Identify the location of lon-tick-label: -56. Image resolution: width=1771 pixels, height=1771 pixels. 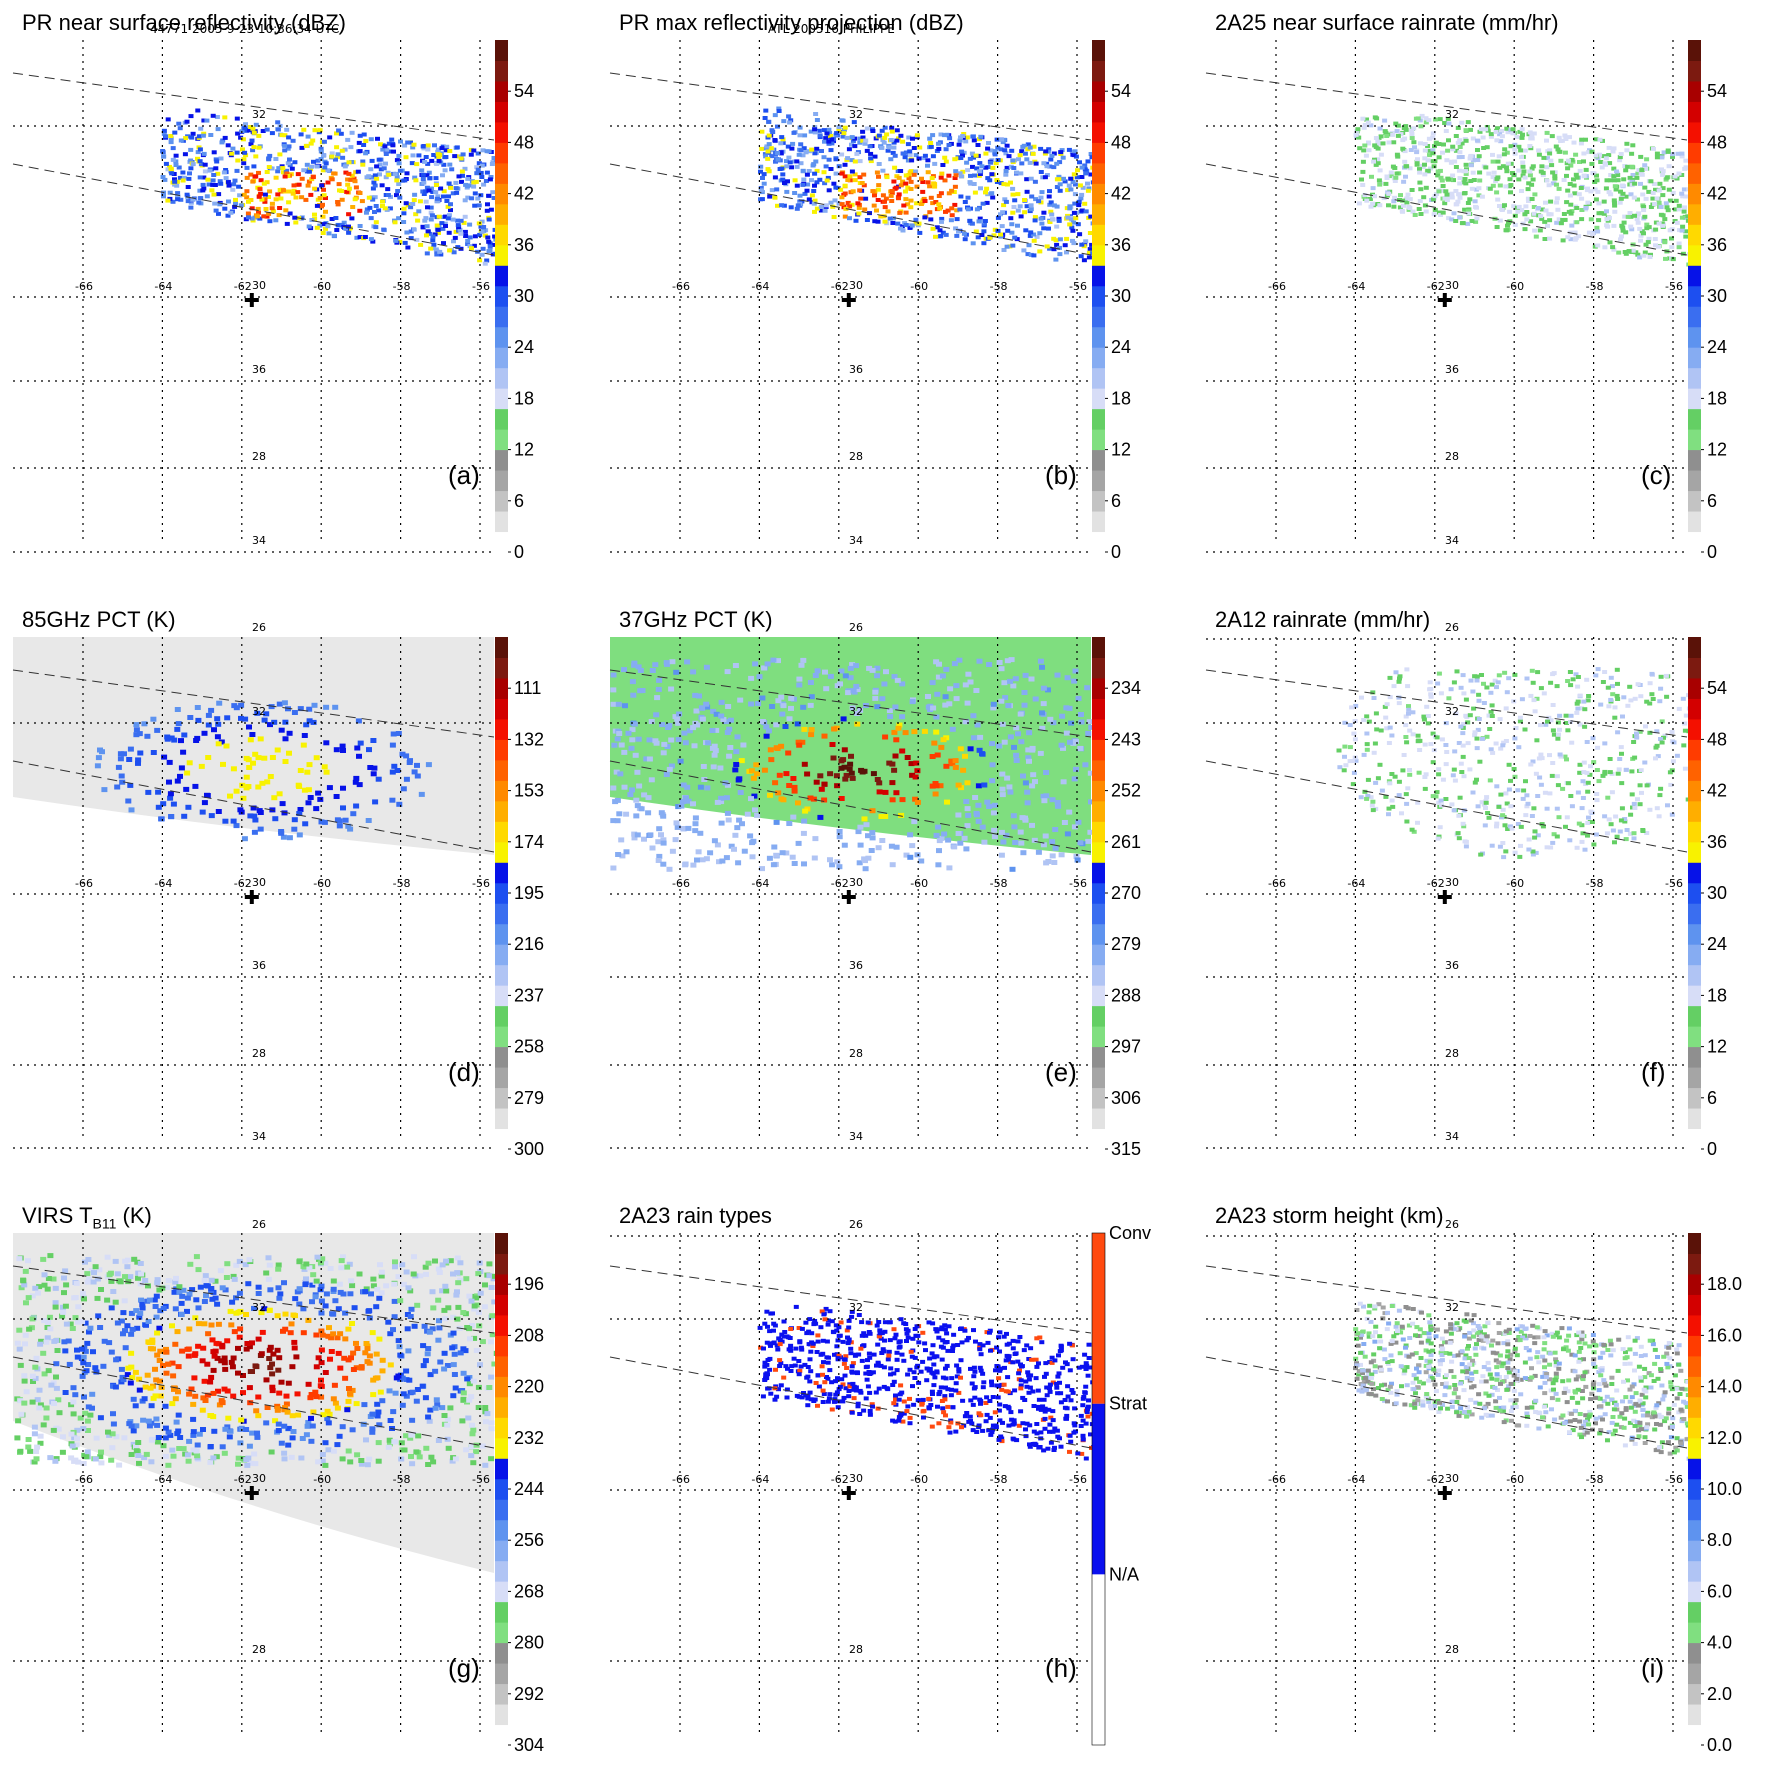
(481, 286).